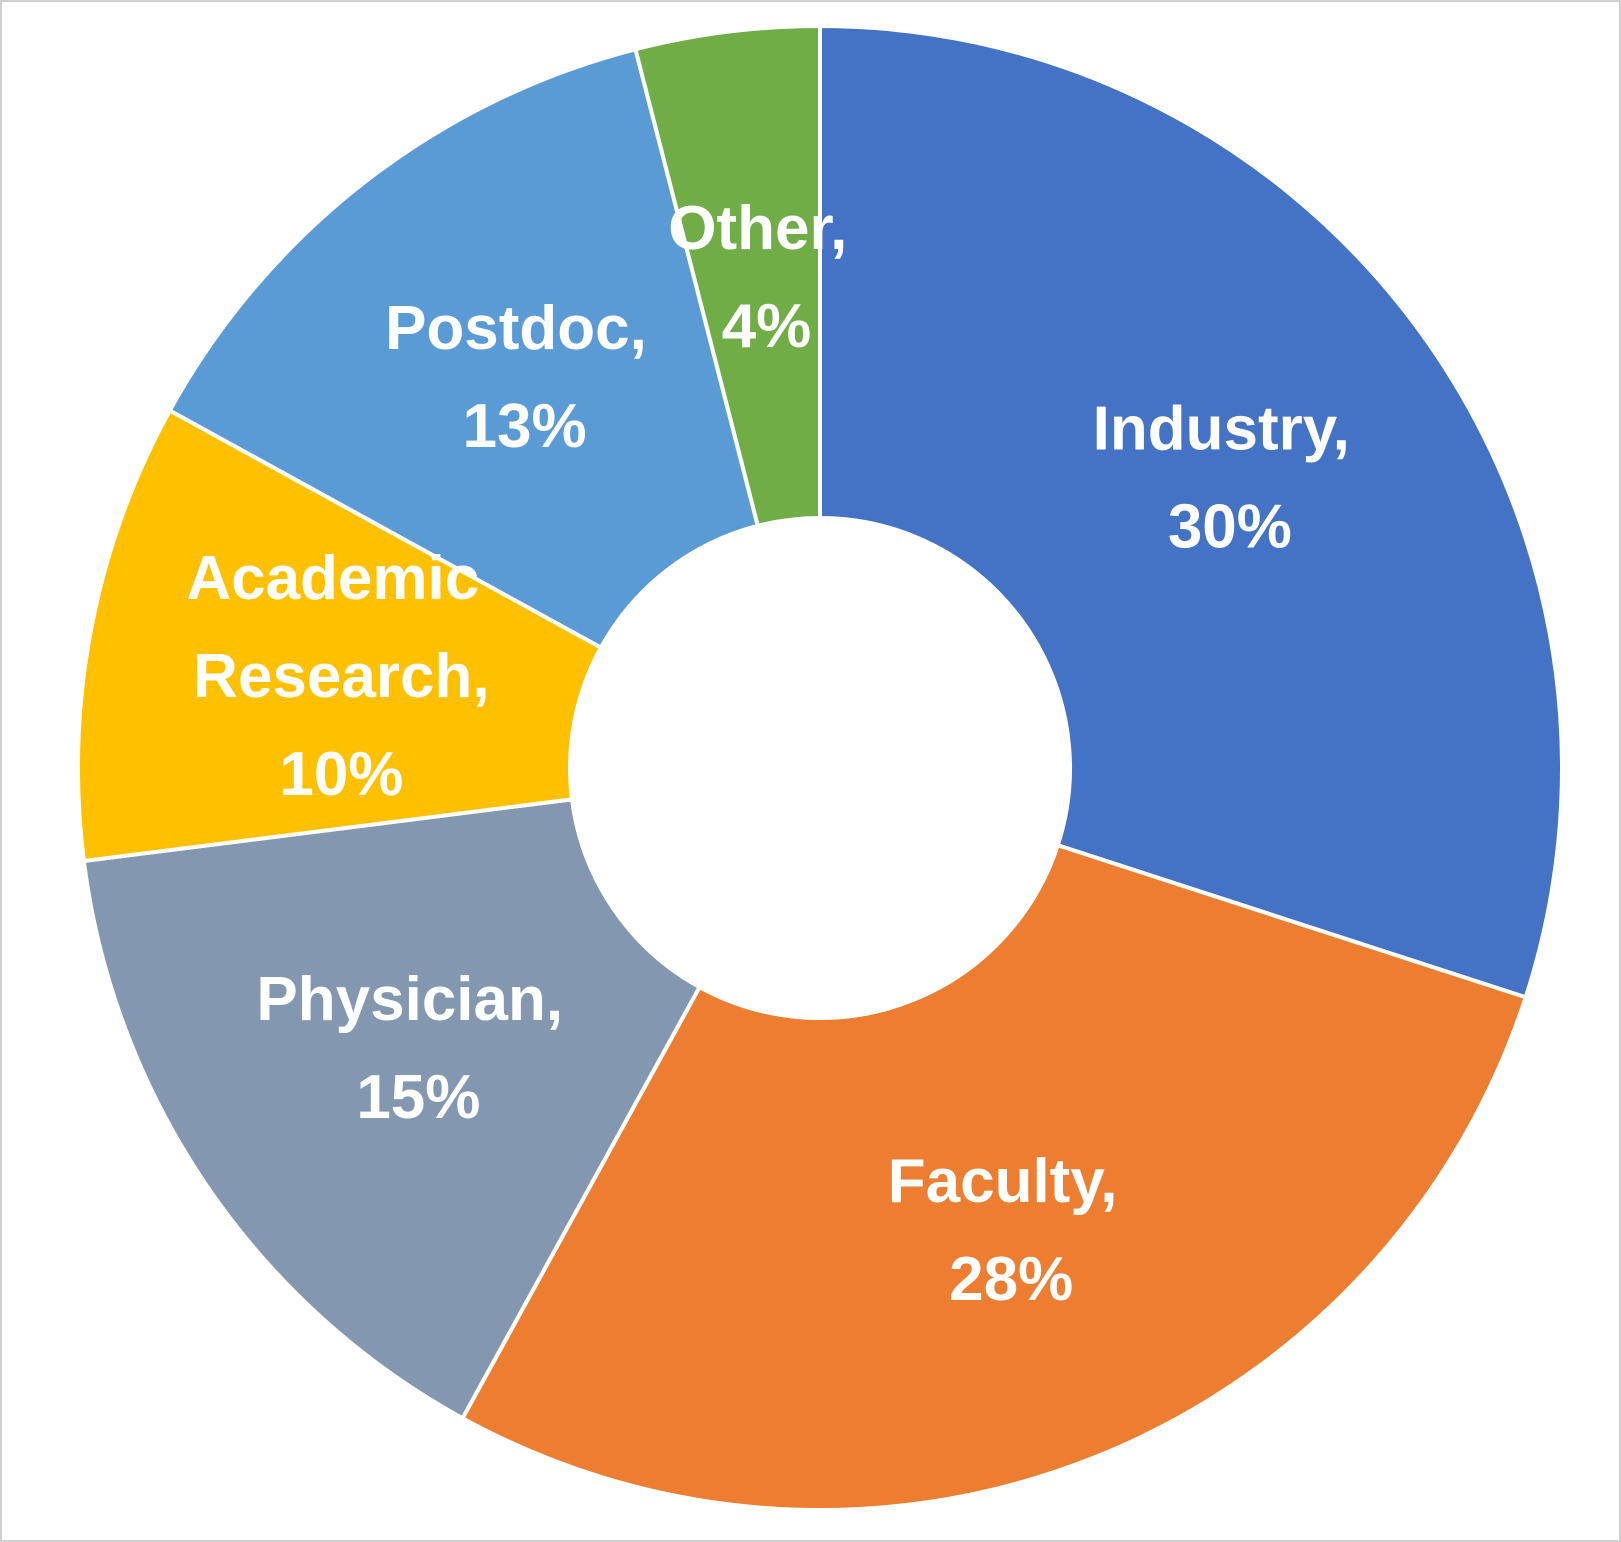 Image resolution: width=1621 pixels, height=1542 pixels. I want to click on data-label: Physician, 15%, so click(409, 1048).